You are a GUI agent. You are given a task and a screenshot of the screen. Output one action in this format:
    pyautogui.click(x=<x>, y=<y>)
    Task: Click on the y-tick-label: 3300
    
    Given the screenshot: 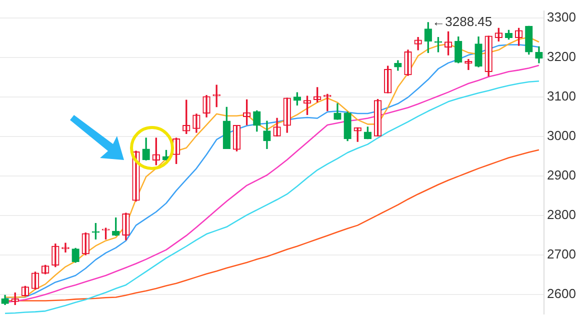 What is the action you would take?
    pyautogui.click(x=561, y=16)
    